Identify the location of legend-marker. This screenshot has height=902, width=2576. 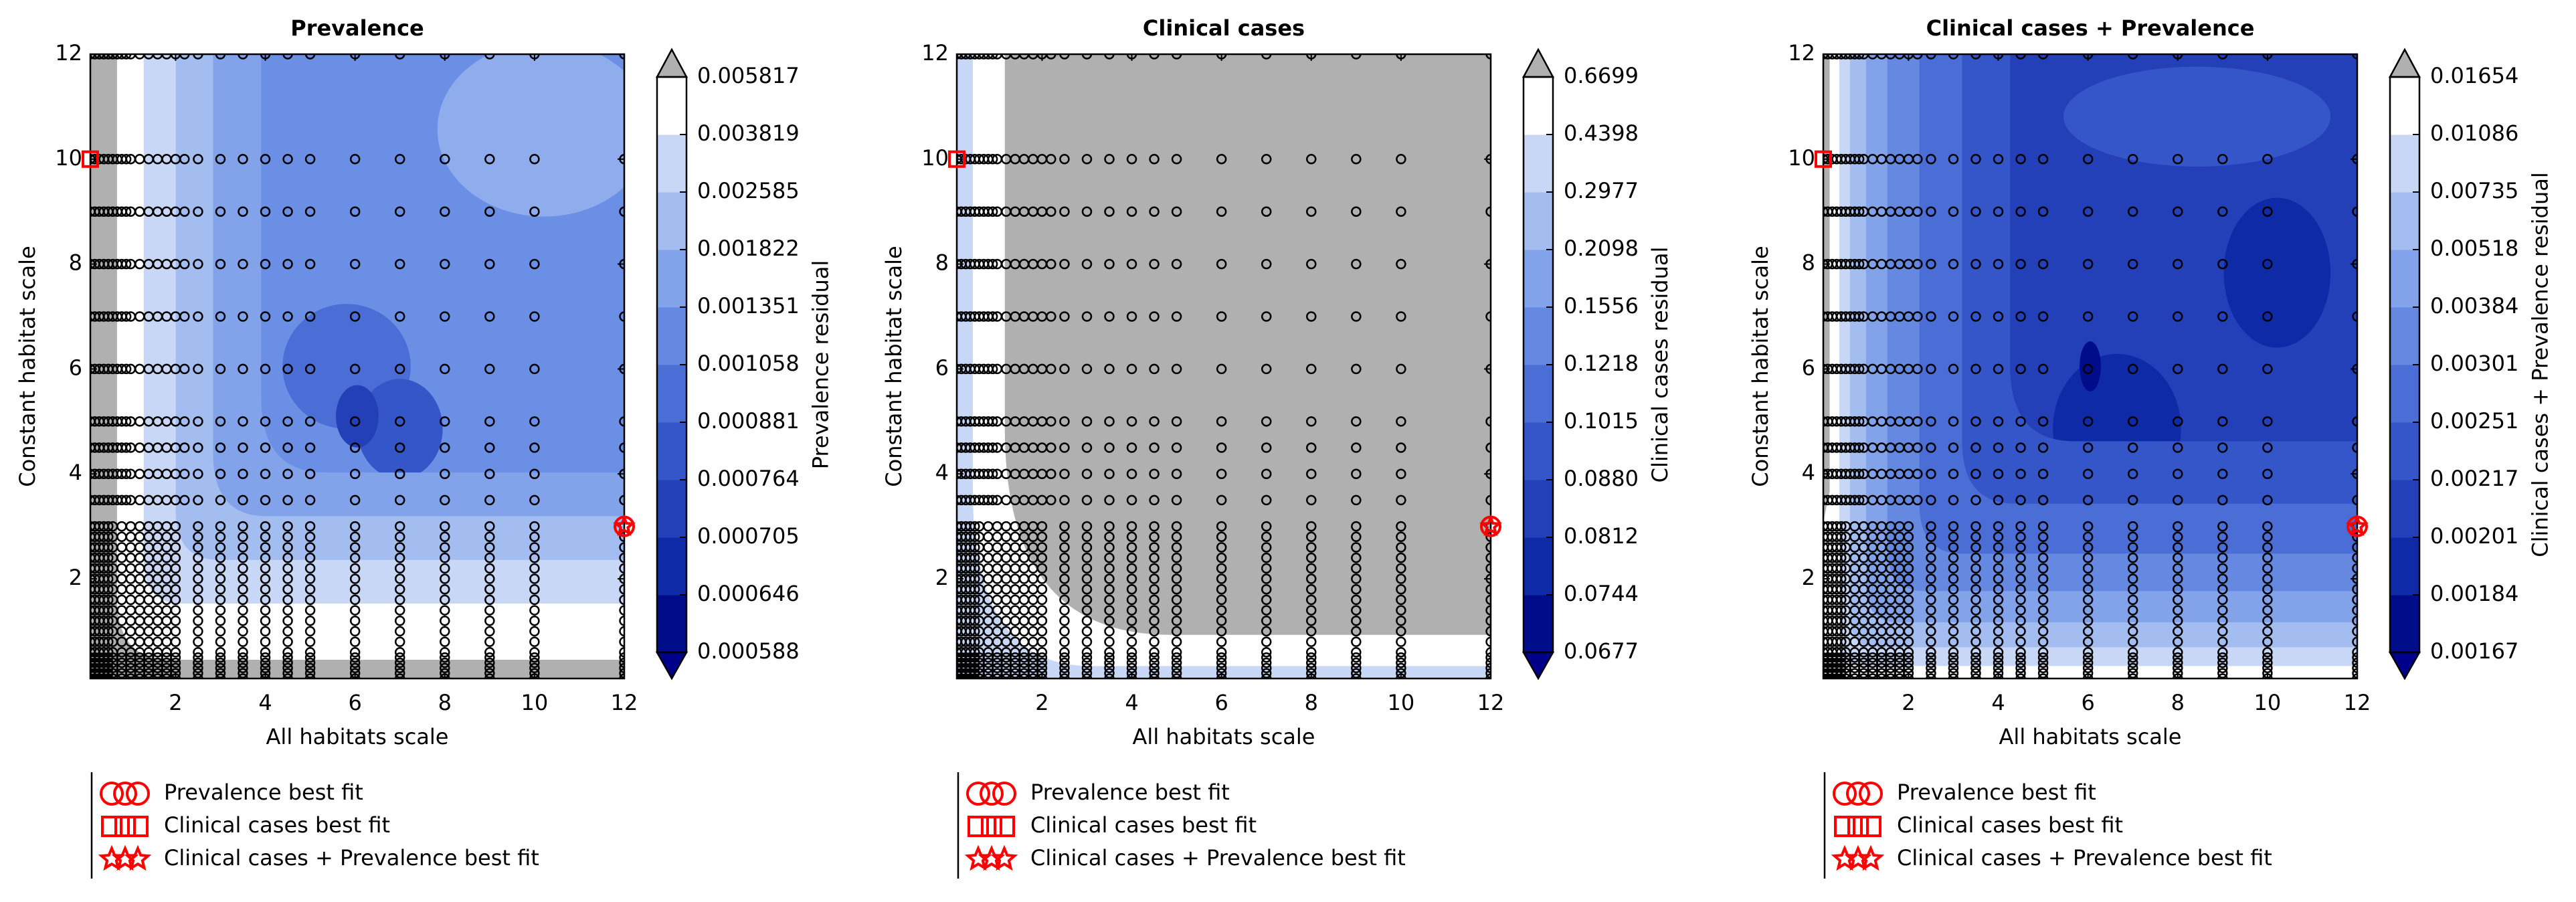
(138, 826).